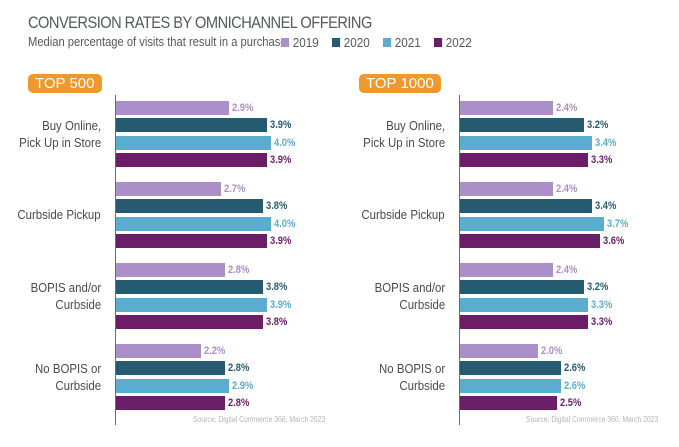 The image size is (679, 447). I want to click on legend-item-2020: 2020, so click(350, 42).